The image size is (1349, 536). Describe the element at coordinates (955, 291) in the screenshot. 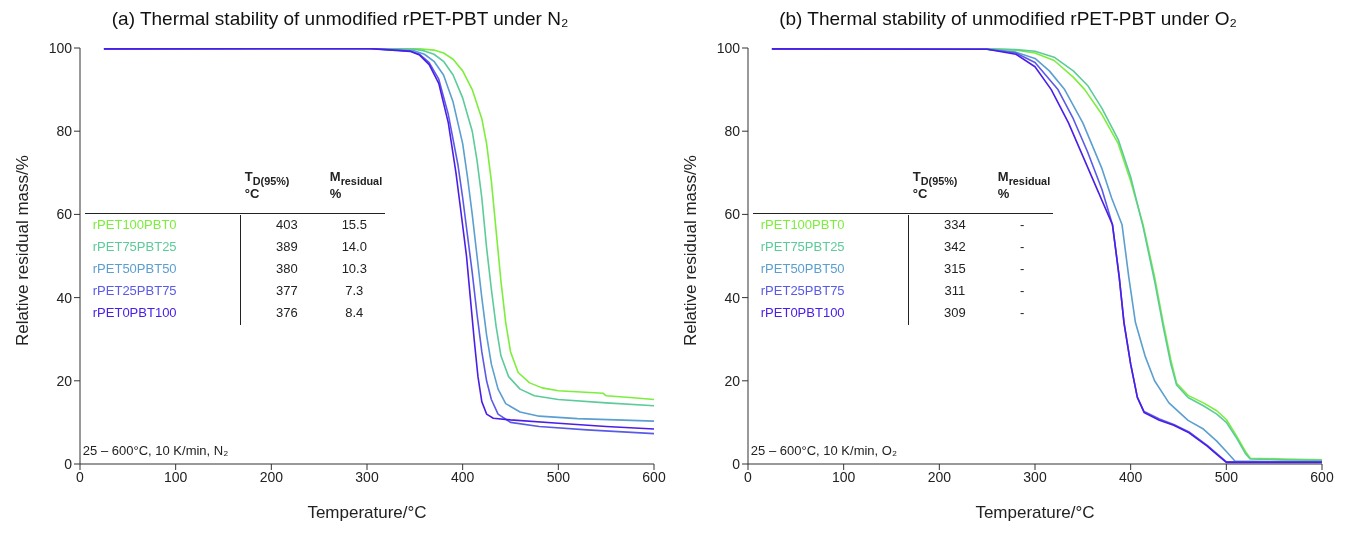

I see `annotation: 311` at that location.